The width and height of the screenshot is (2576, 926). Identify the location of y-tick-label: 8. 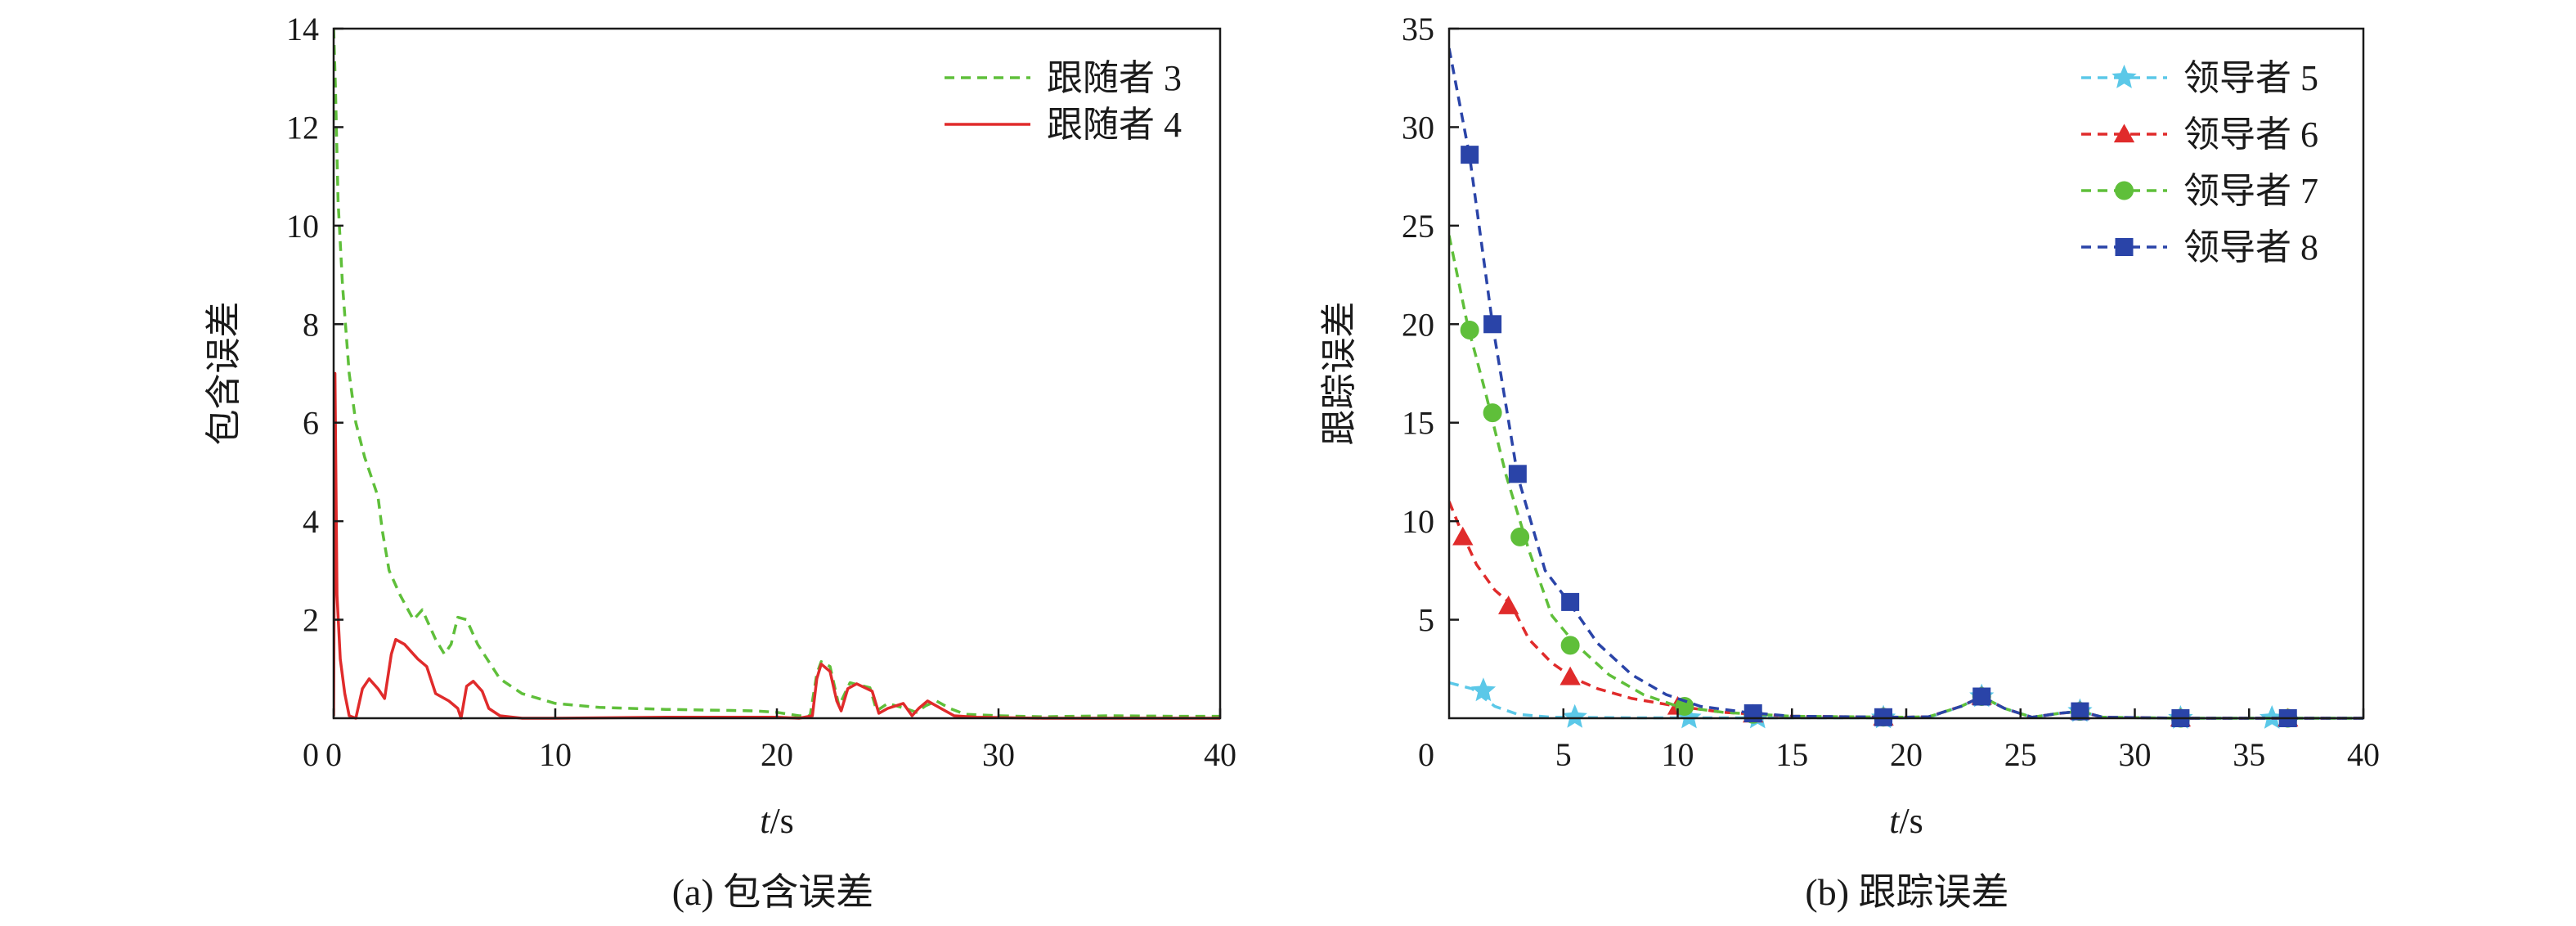
(311, 325).